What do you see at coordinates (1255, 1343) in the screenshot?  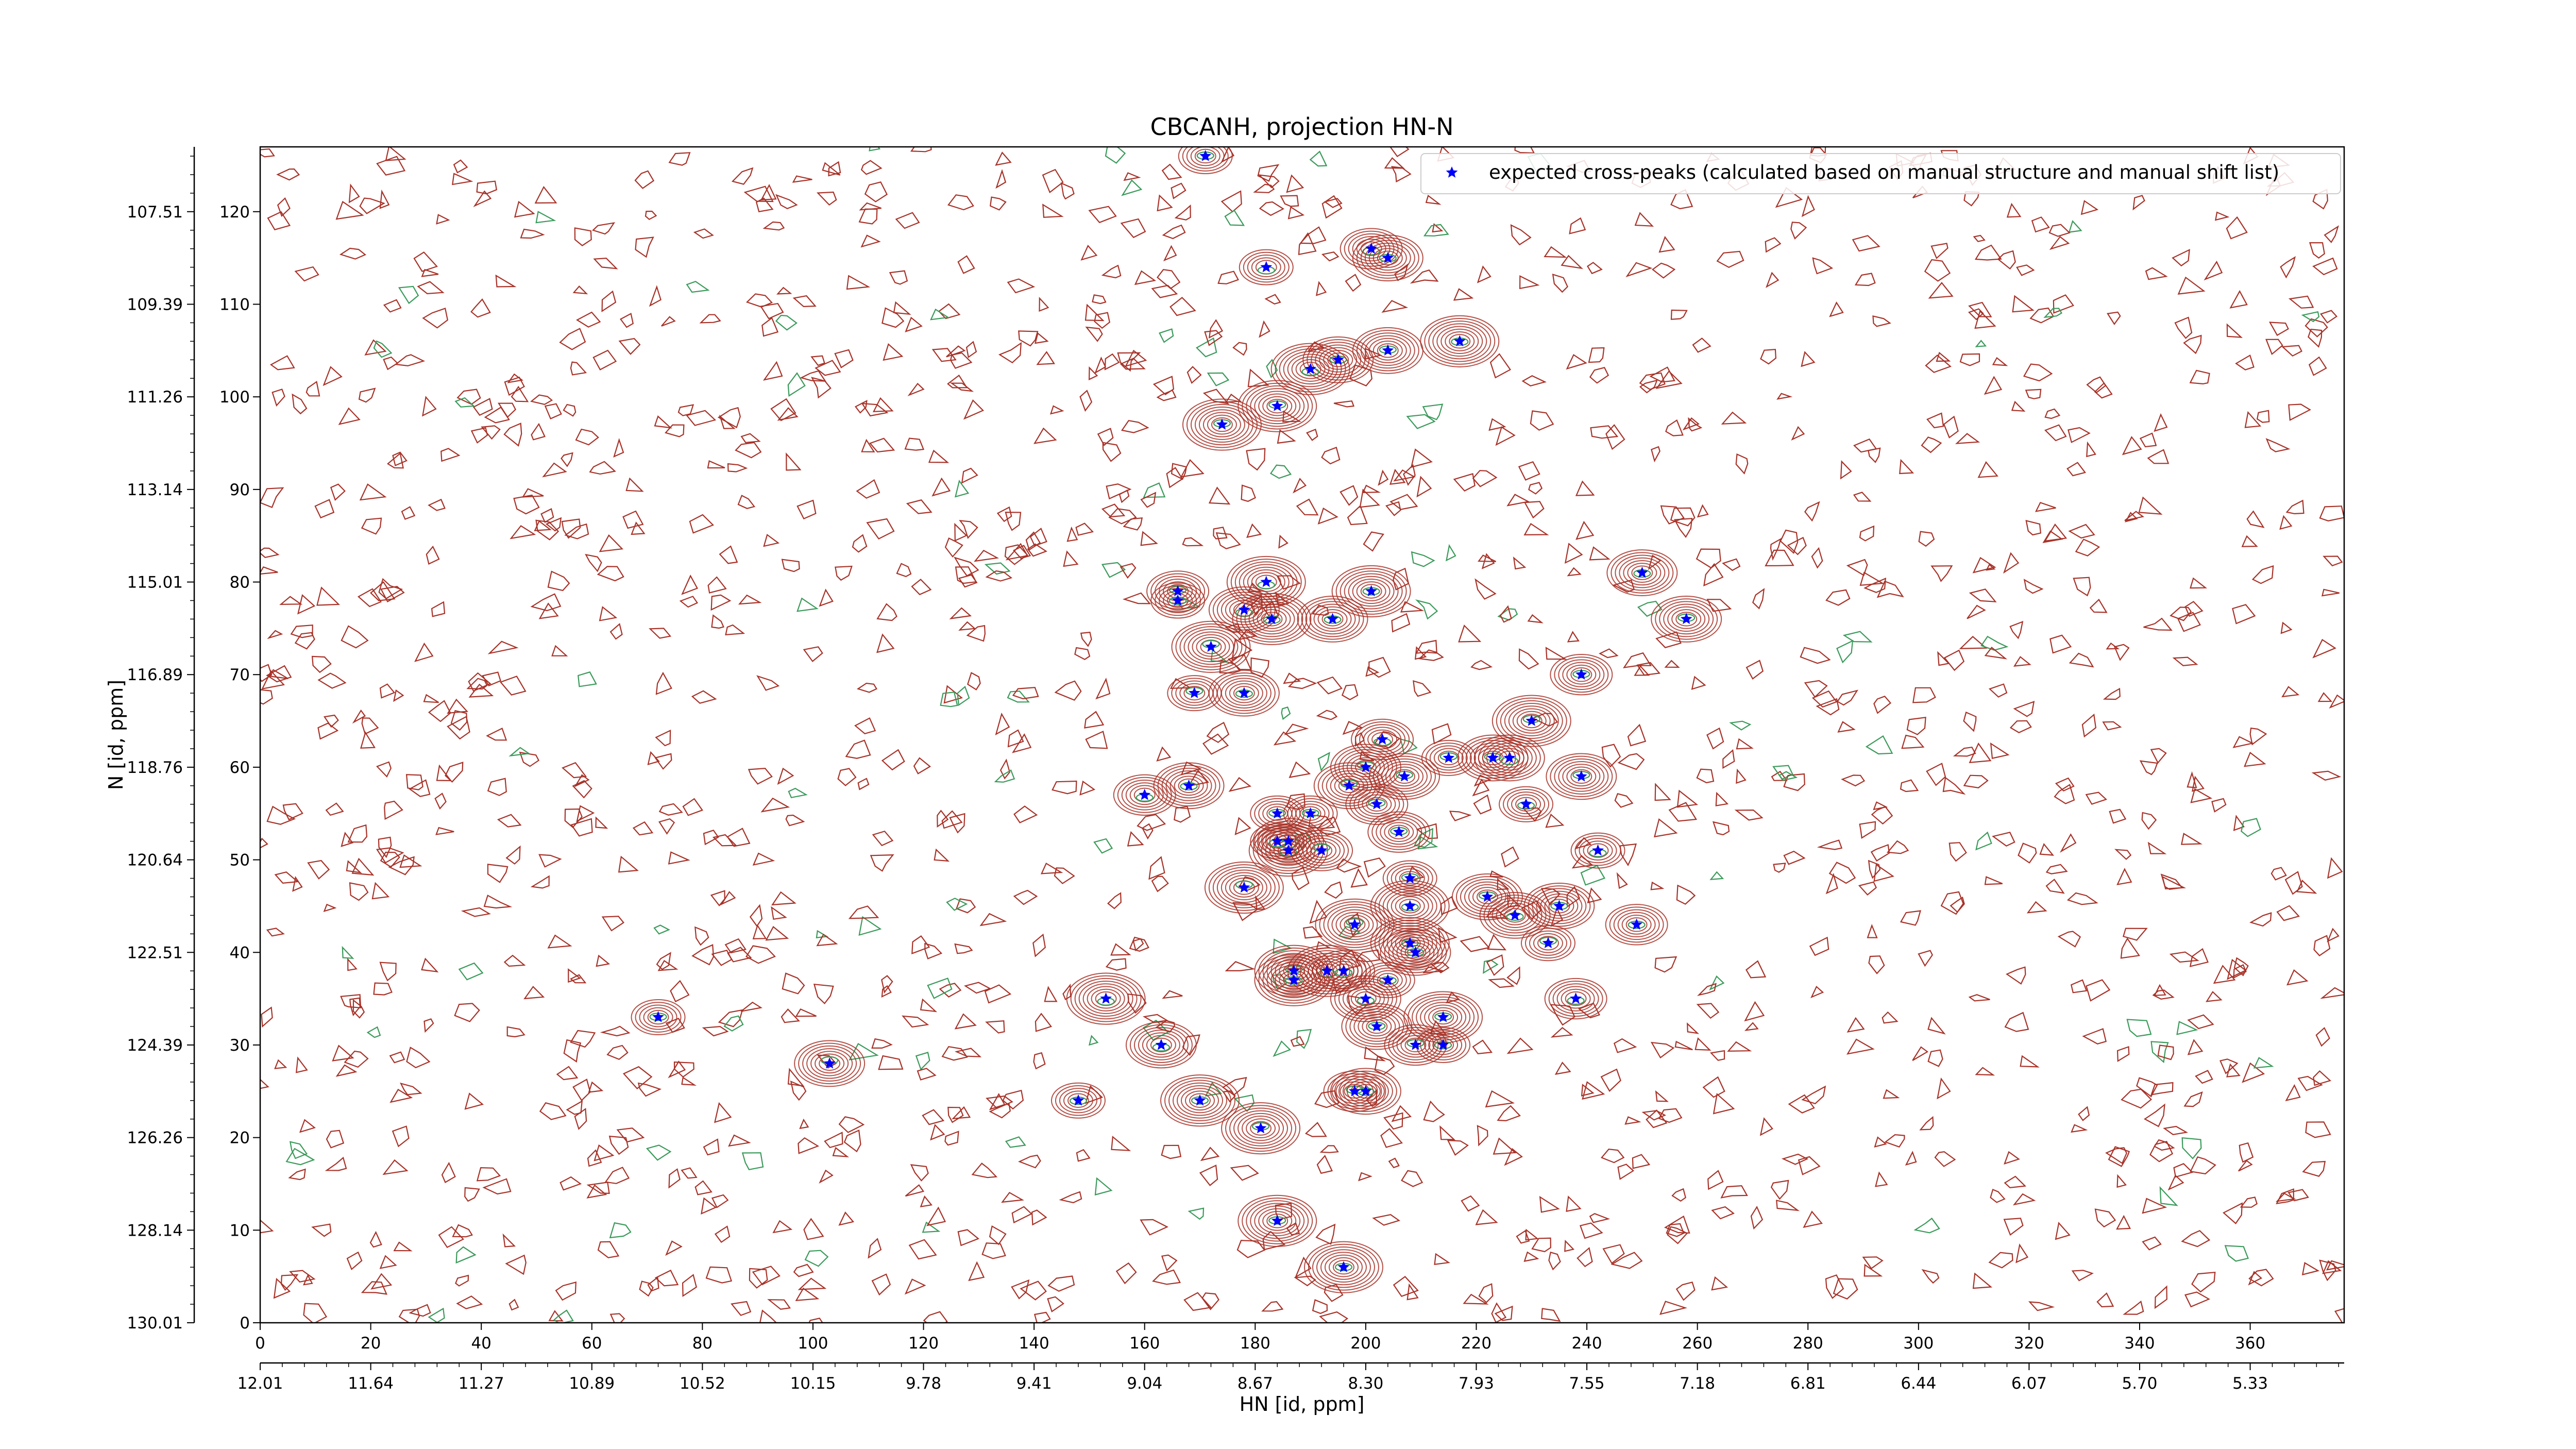 I see `x-index-tick-label: 180` at bounding box center [1255, 1343].